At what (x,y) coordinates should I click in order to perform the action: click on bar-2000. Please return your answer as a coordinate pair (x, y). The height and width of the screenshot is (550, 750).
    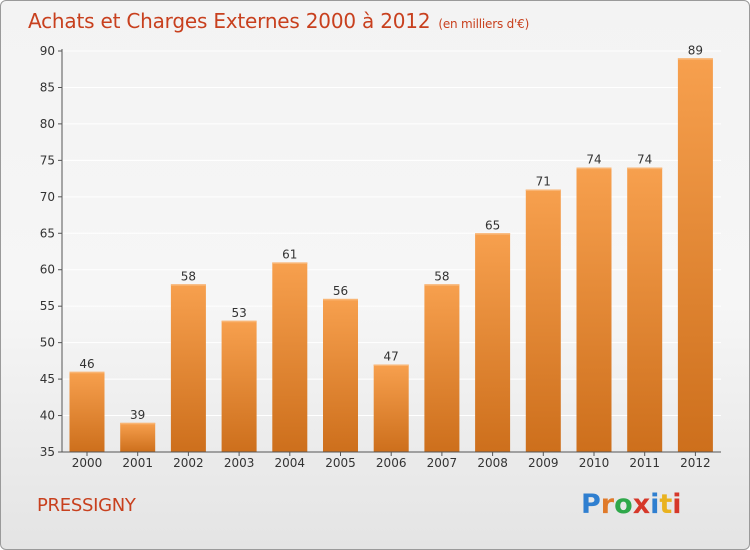
    Looking at the image, I should click on (87, 411).